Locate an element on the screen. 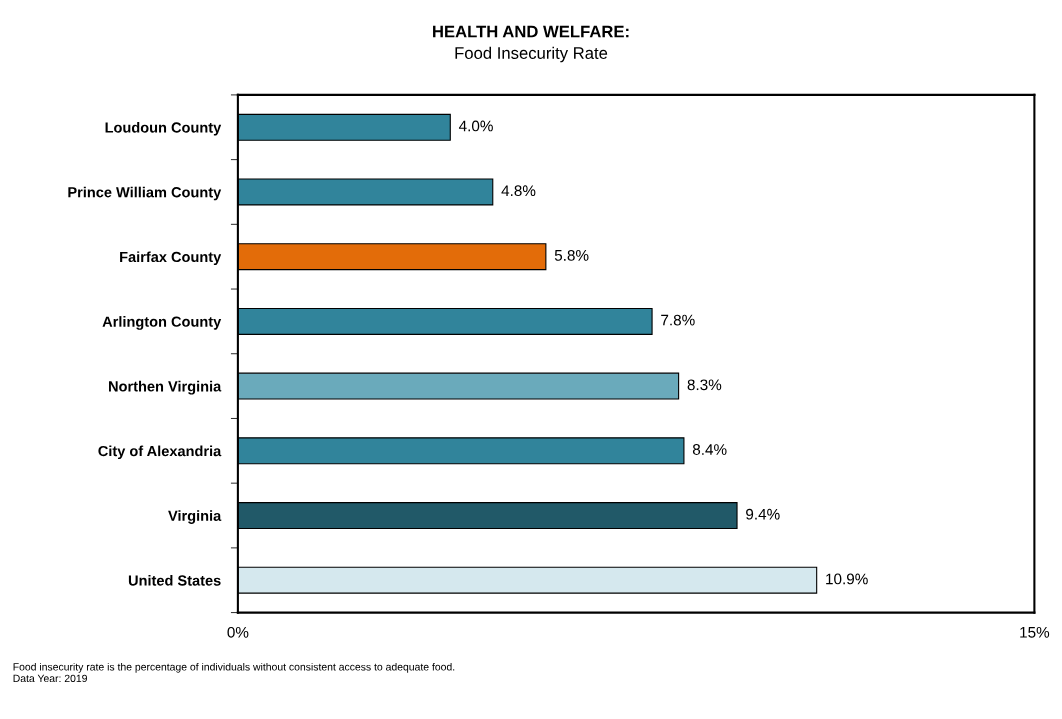  data-label: 4.8% is located at coordinates (518, 191).